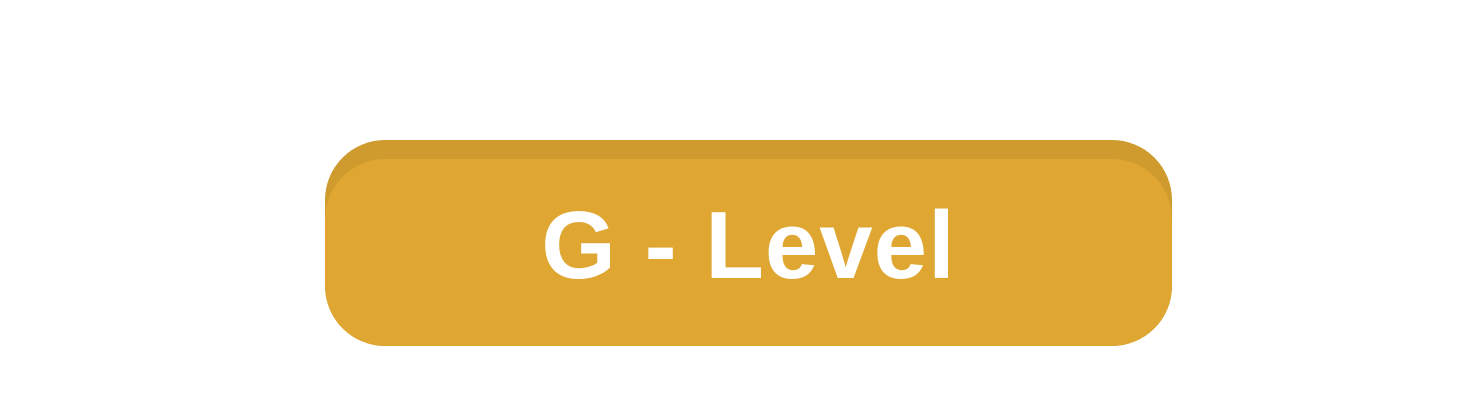 The width and height of the screenshot is (1465, 414). Describe the element at coordinates (748, 245) in the screenshot. I see `g-level-button-label: G - Level` at that location.